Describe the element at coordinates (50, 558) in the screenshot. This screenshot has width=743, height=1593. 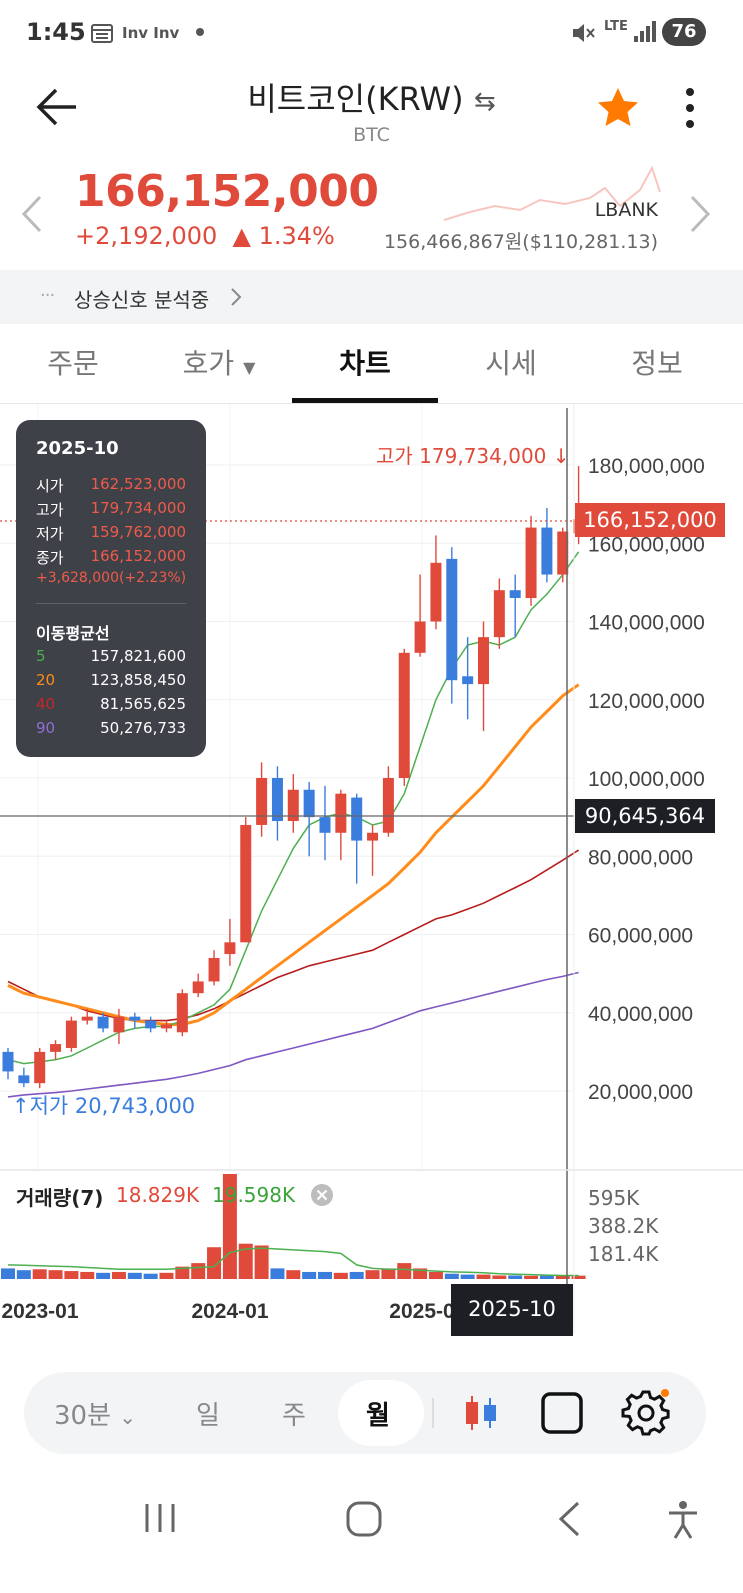
I see `close-label: 종가` at that location.